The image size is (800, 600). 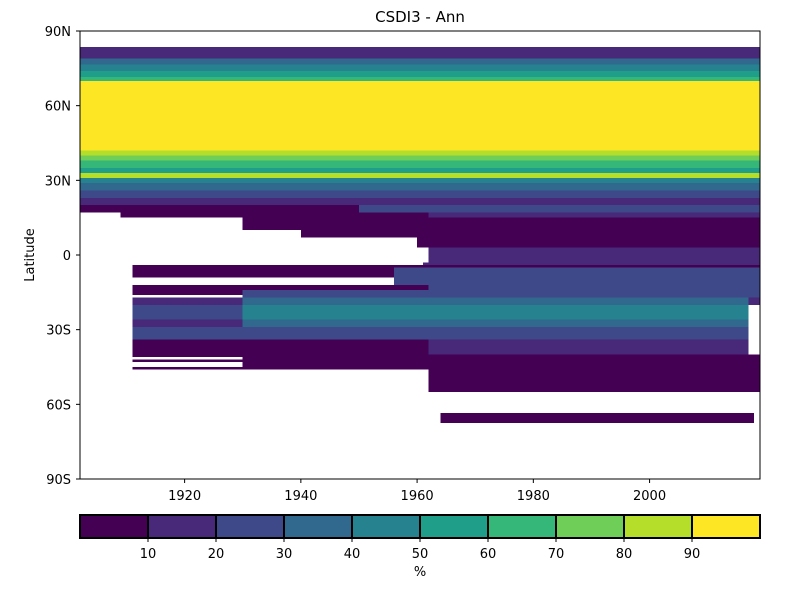 I want to click on x-tick-label: 1980, so click(x=533, y=496).